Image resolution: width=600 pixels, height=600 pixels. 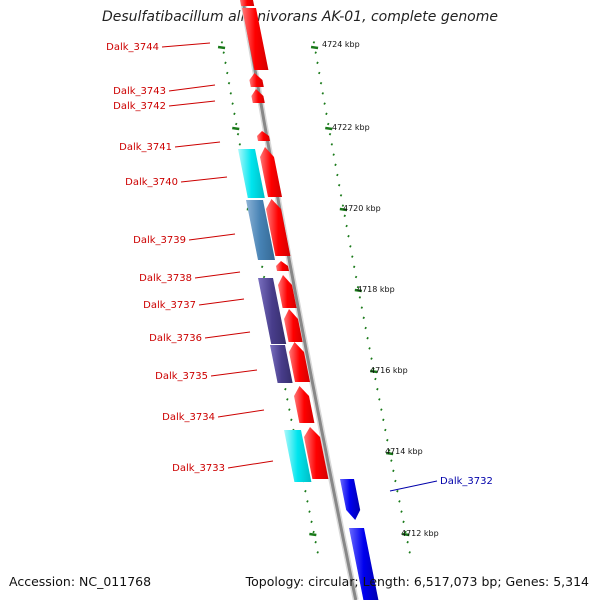 What do you see at coordinates (466, 481) in the screenshot?
I see `gene-label-dalk-3732: Dalk_3732` at bounding box center [466, 481].